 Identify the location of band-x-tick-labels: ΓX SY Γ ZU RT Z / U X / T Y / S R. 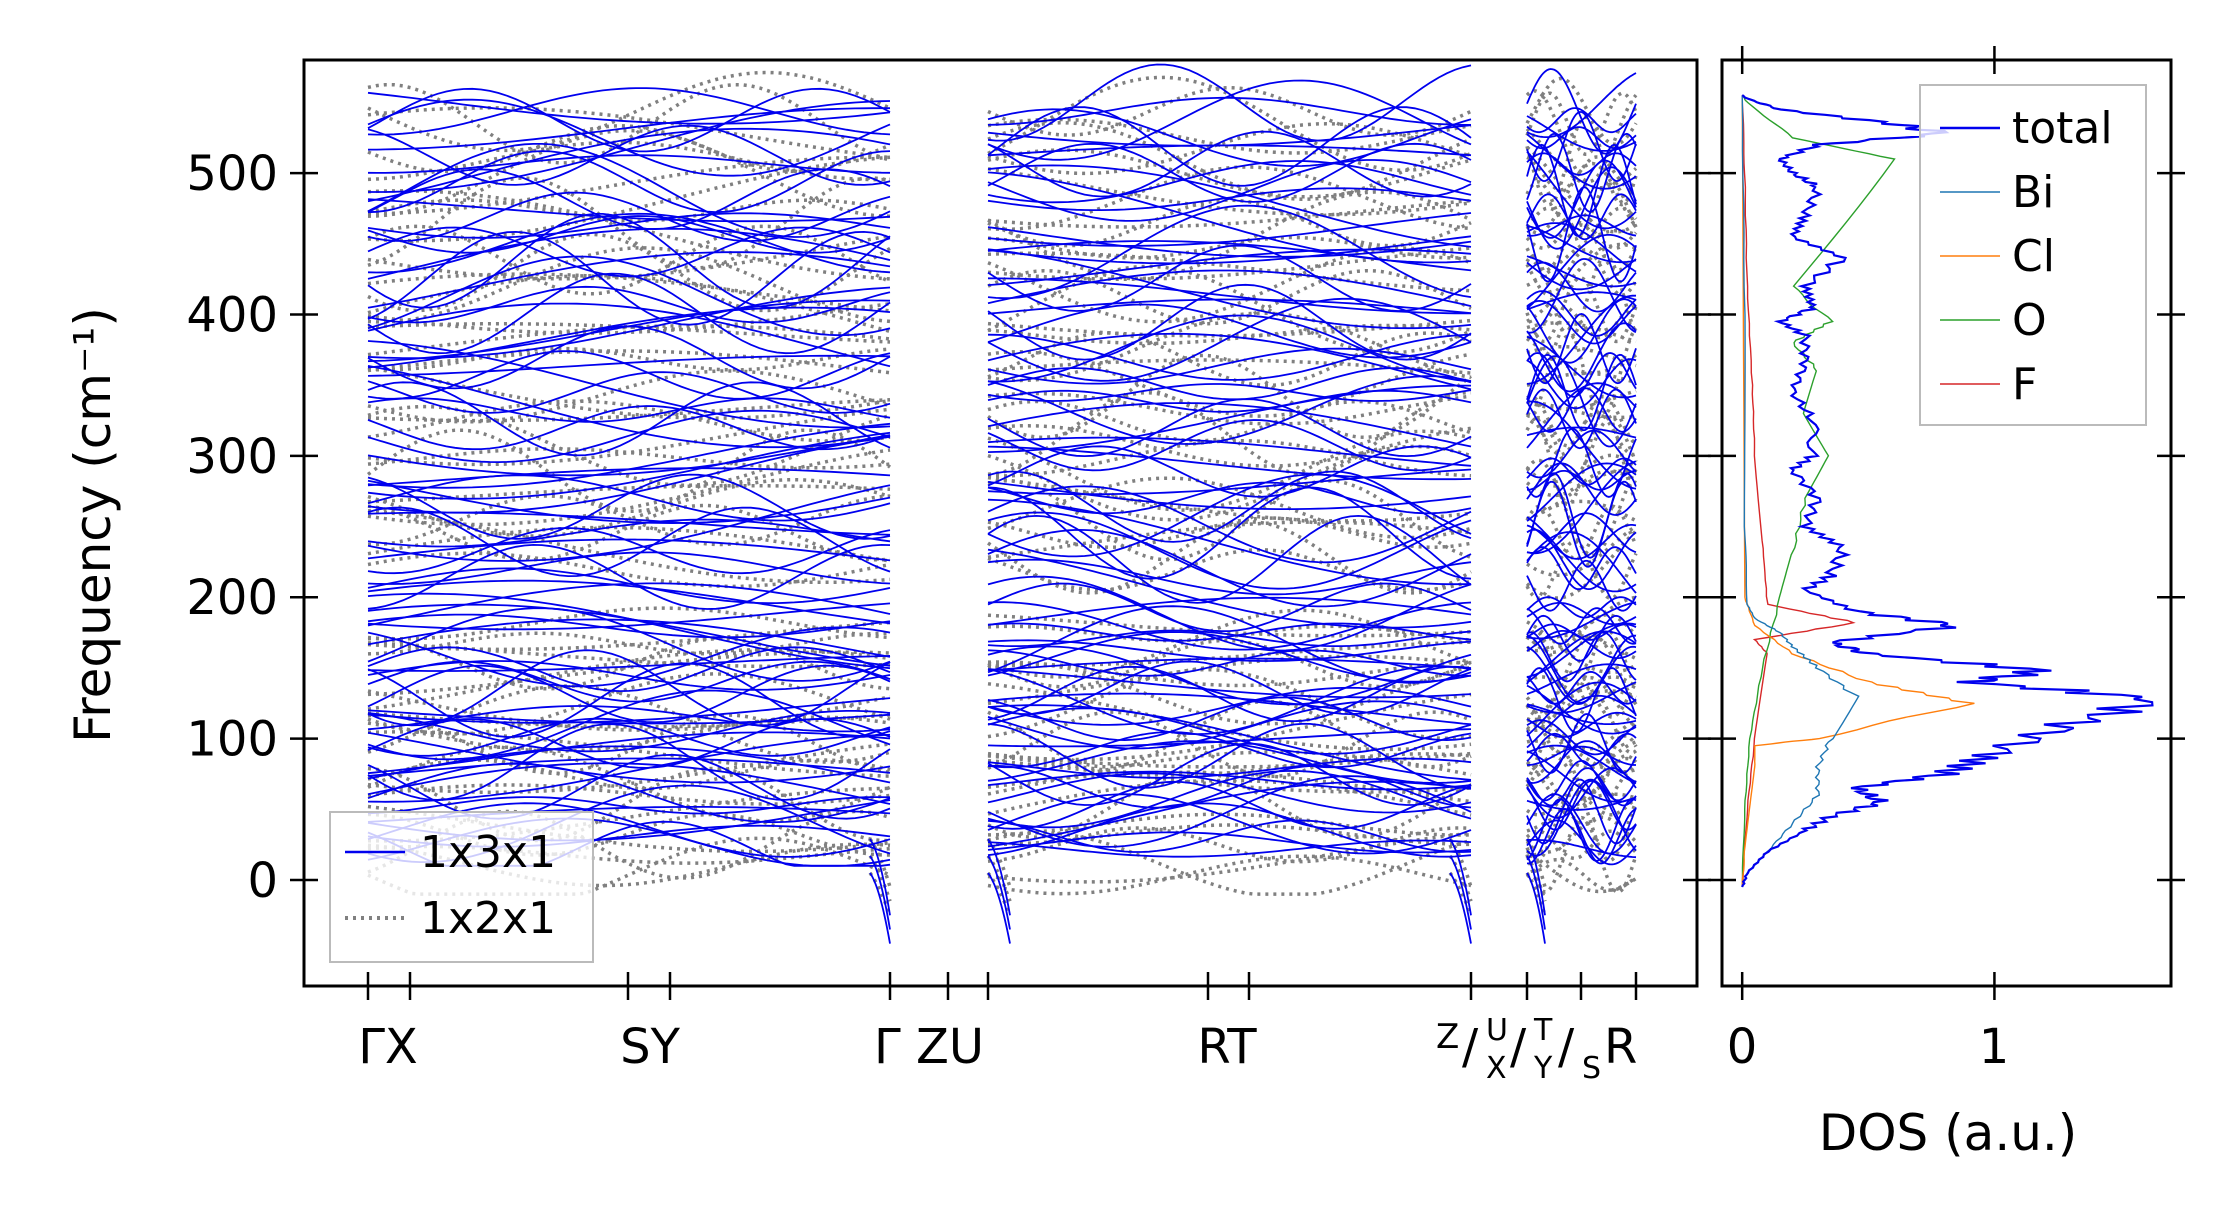
(997, 1049).